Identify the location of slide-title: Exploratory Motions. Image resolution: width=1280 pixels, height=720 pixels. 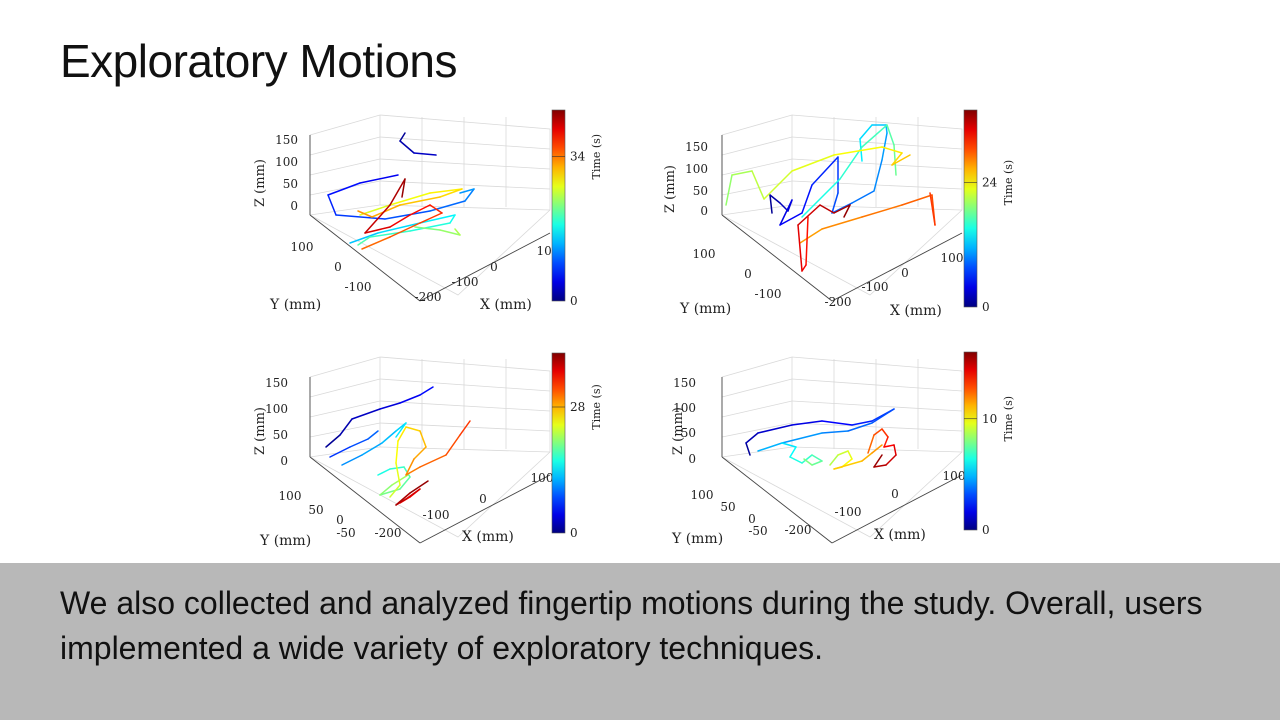
(259, 61).